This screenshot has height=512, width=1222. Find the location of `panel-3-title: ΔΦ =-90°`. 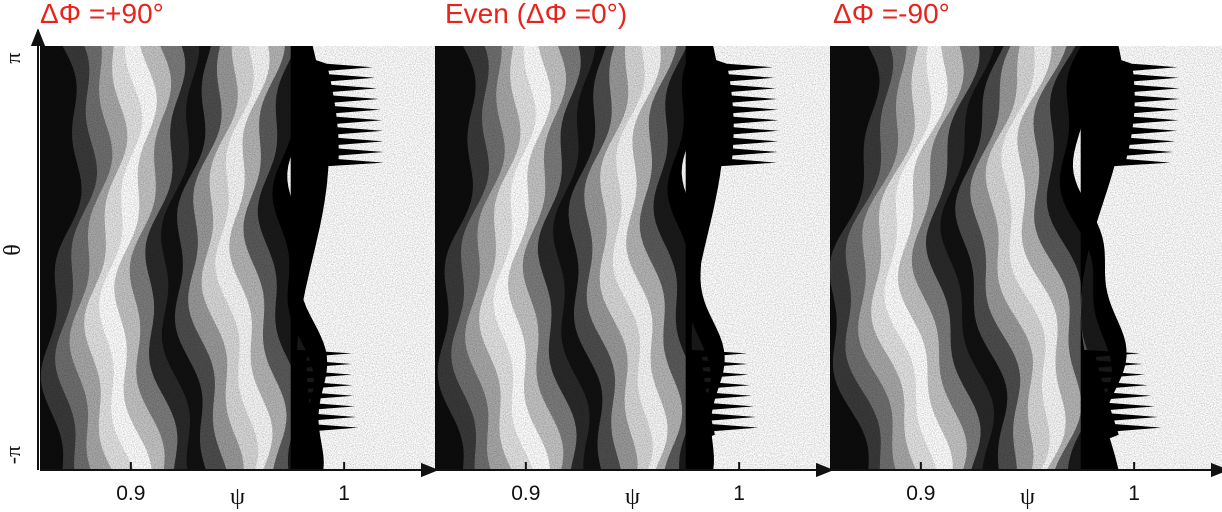

panel-3-title: ΔΦ =-90° is located at coordinates (891, 14).